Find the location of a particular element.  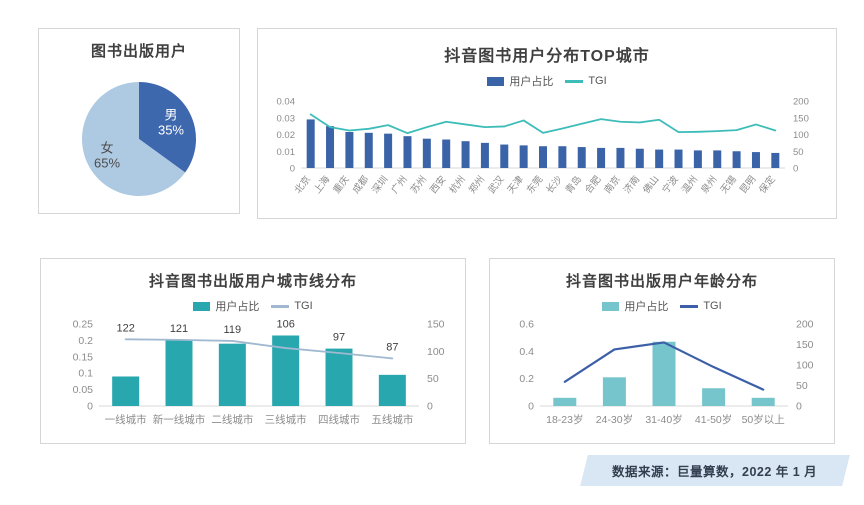

tgi-data-label: 97 is located at coordinates (339, 338).